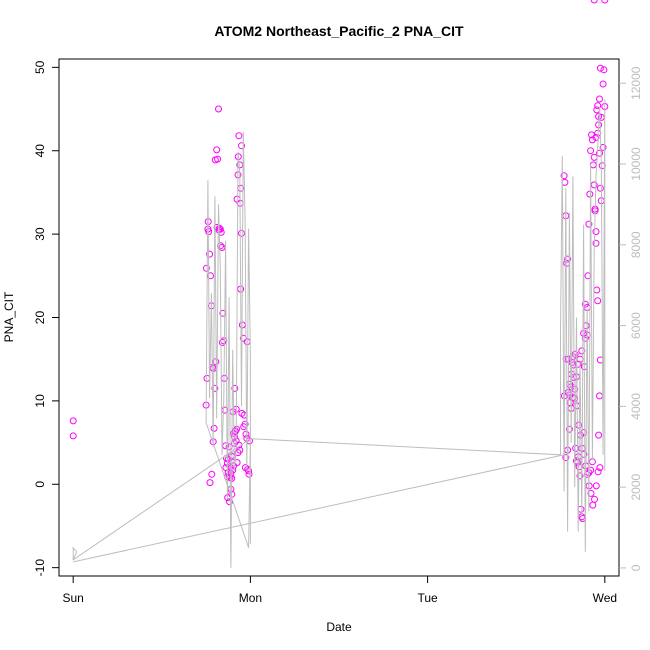 This screenshot has height=650, width=650. What do you see at coordinates (72, 598) in the screenshot?
I see `x-tick-label: Sun` at bounding box center [72, 598].